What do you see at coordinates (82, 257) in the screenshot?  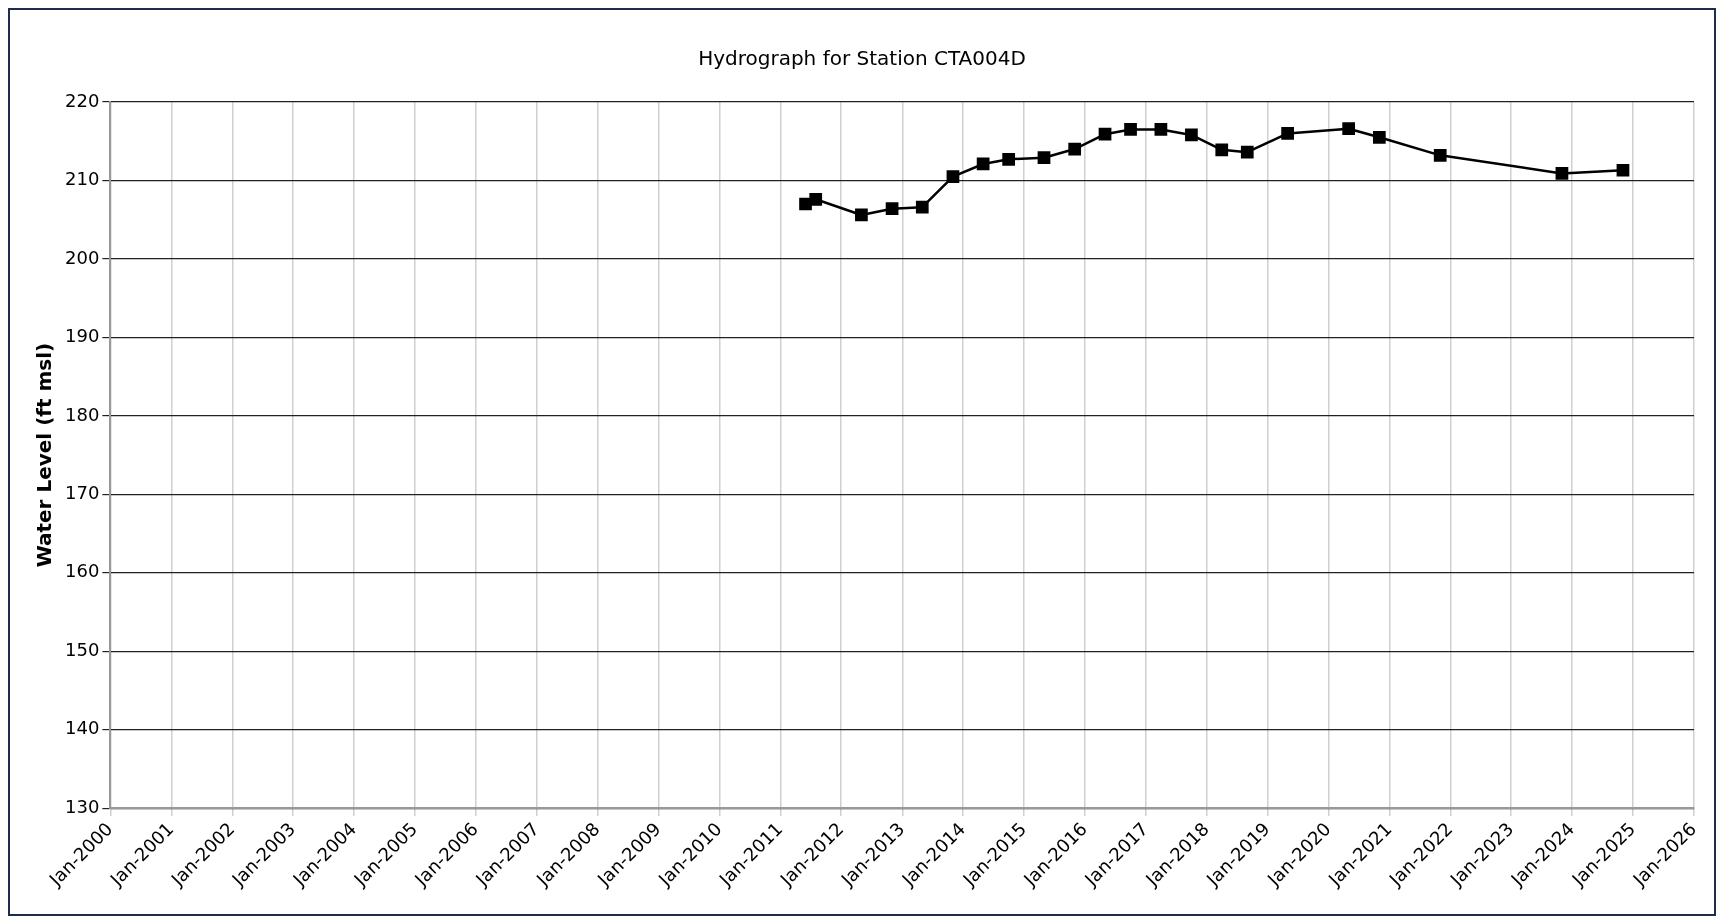 I see `y-tick-label: 200` at bounding box center [82, 257].